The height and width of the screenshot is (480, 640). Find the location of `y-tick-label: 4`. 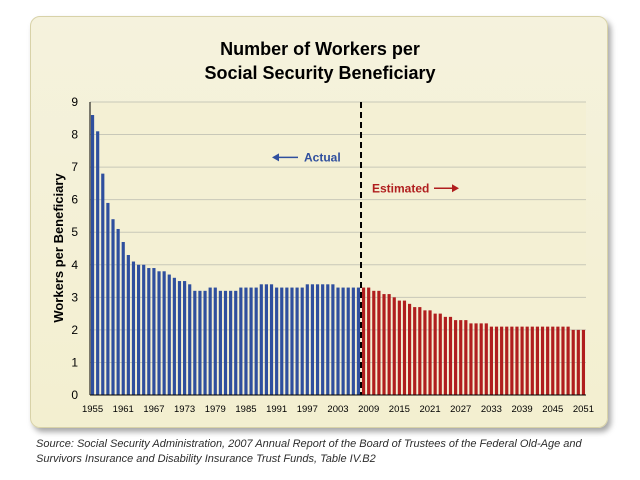

y-tick-label: 4 is located at coordinates (74, 265).